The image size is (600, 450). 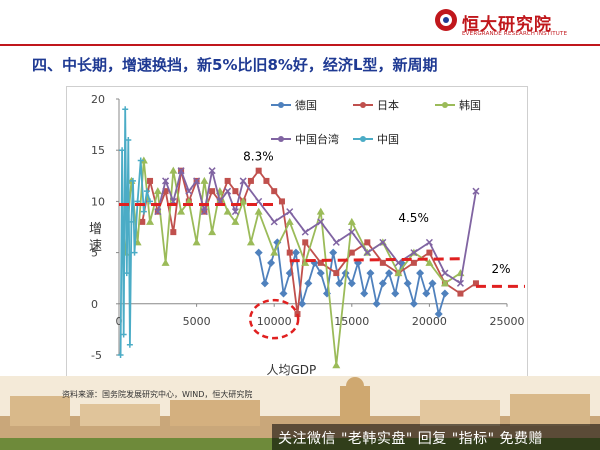 What do you see at coordinates (306, 105) in the screenshot?
I see `legend-label: 德国` at bounding box center [306, 105].